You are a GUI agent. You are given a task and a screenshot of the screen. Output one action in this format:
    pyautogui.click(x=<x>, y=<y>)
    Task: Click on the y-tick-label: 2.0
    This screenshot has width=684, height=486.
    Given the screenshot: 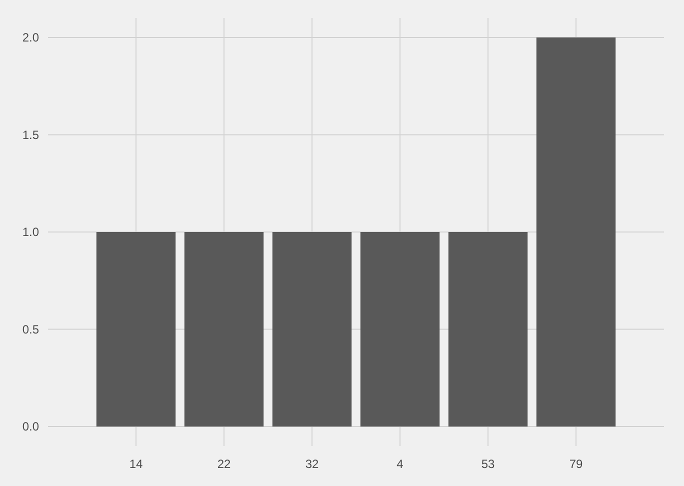 What is the action you would take?
    pyautogui.click(x=31, y=37)
    